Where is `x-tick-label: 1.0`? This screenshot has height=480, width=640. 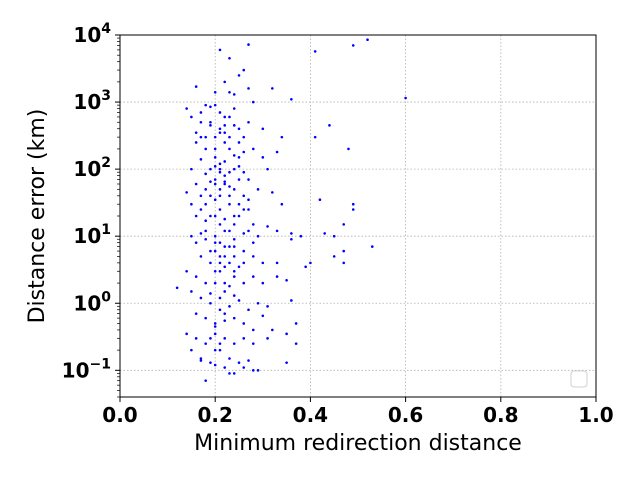
x-tick-label: 1.0 is located at coordinates (595, 415).